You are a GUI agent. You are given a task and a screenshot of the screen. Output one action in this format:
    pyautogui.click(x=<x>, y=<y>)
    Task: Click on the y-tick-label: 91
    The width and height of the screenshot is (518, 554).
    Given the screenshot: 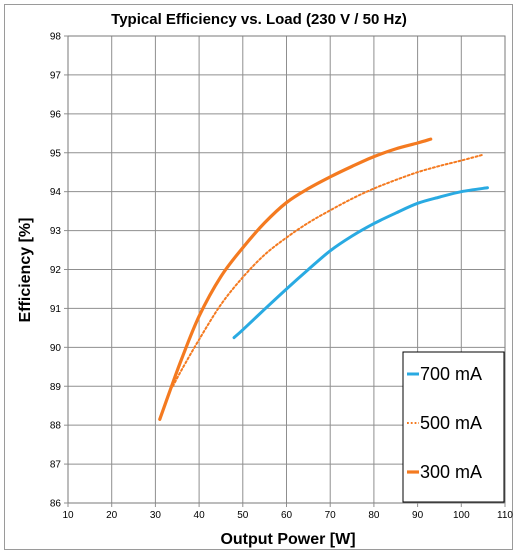 What is the action you would take?
    pyautogui.click(x=56, y=309)
    